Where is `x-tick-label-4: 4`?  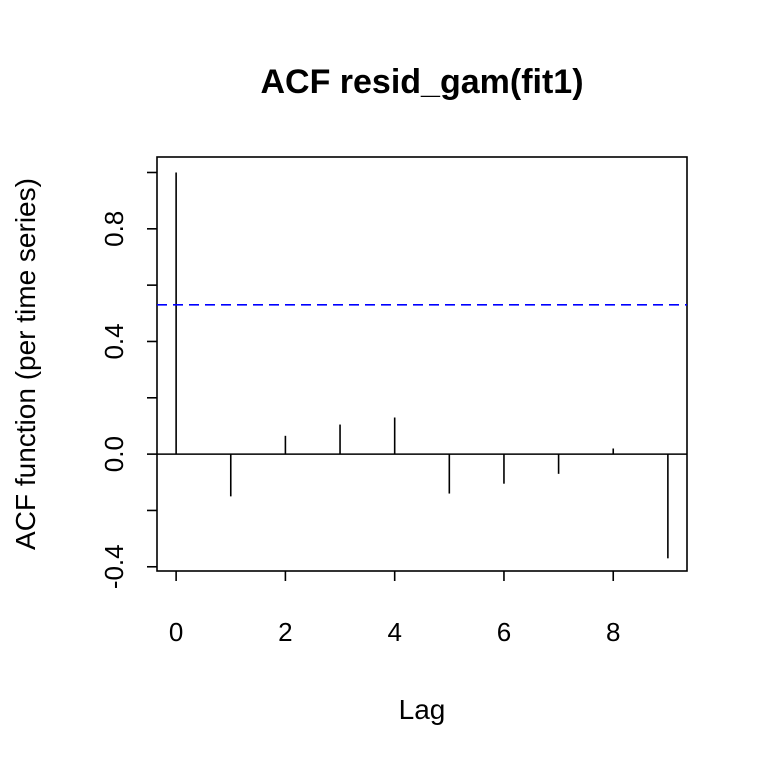 x-tick-label-4: 4 is located at coordinates (394, 632).